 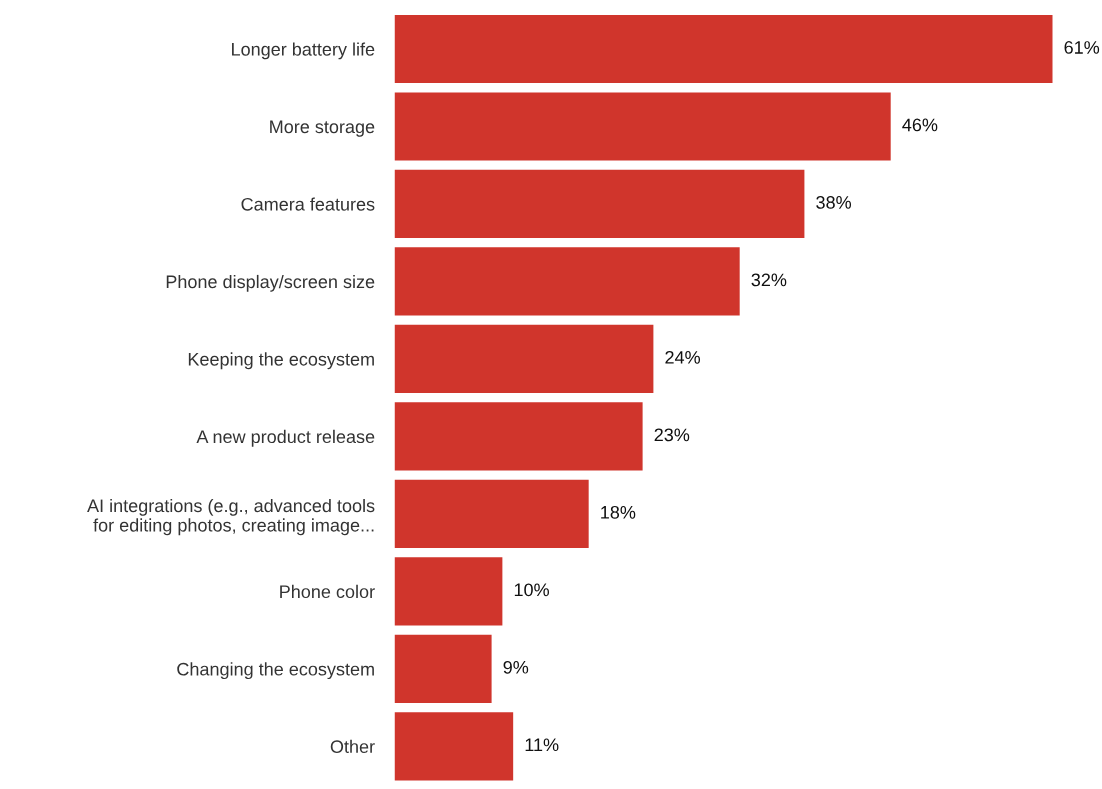 I want to click on data-label: 61%, so click(x=1082, y=47).